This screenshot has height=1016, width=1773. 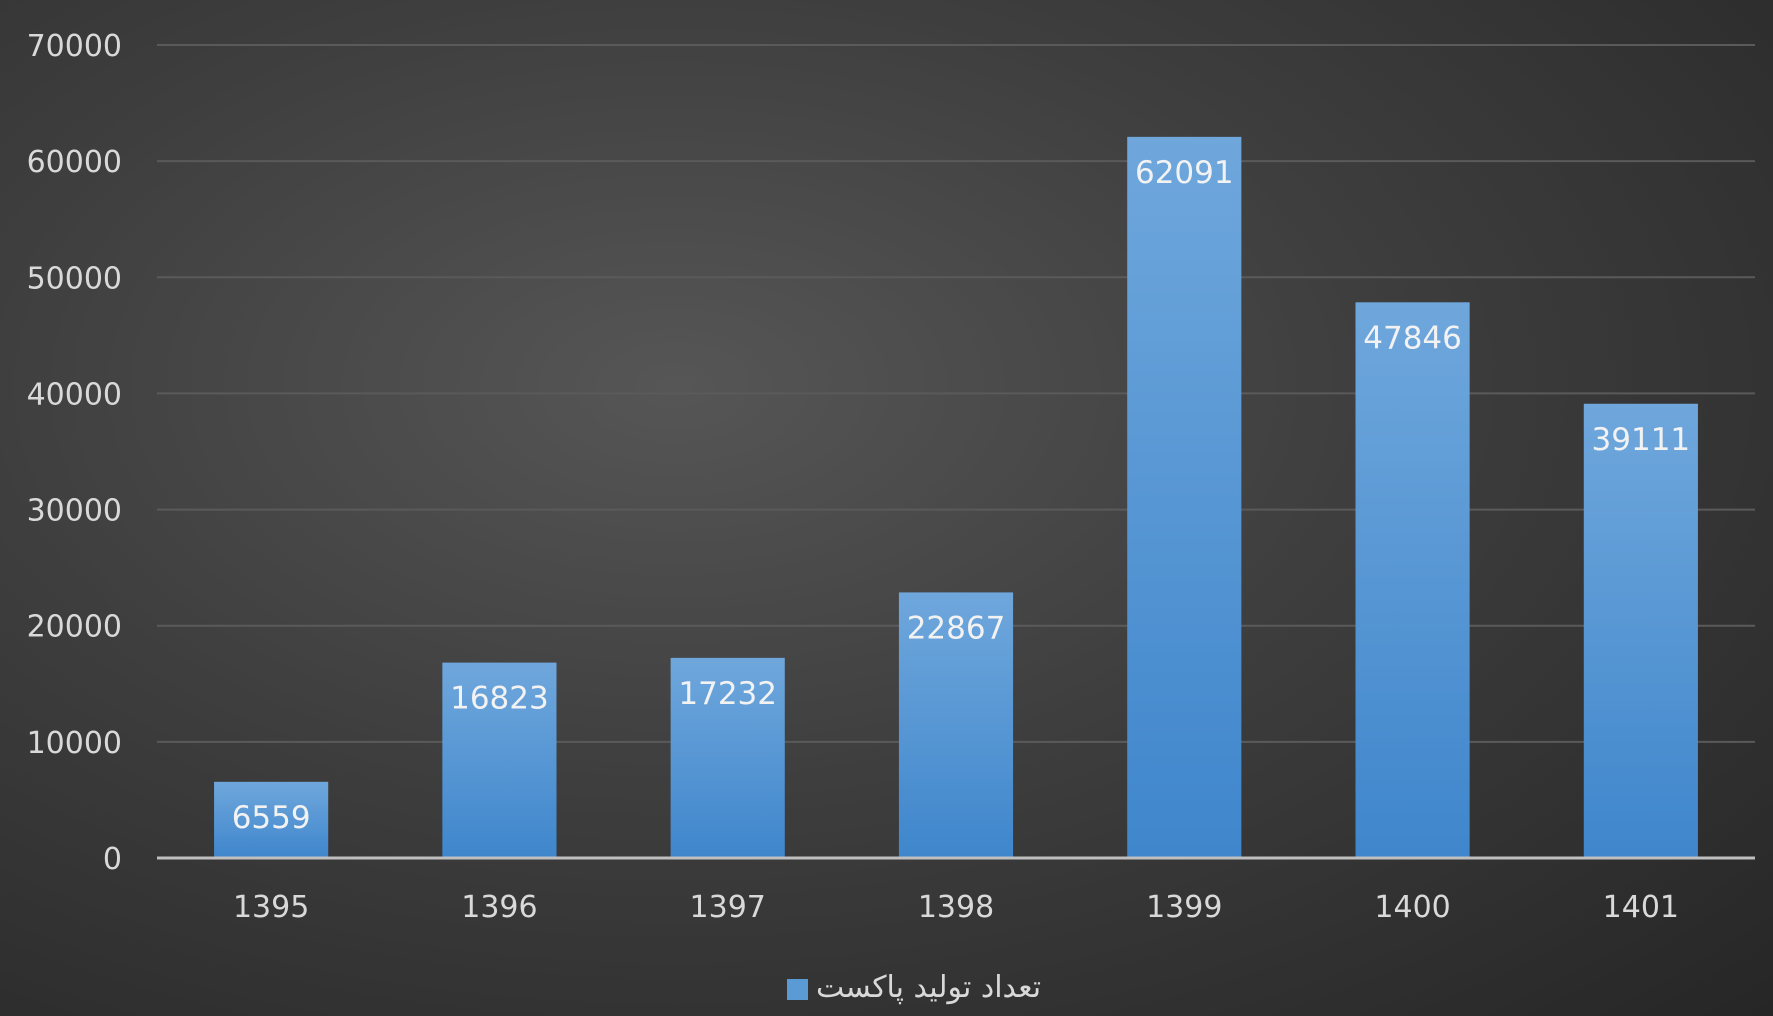 I want to click on x-tick-label: 1395, so click(x=271, y=907).